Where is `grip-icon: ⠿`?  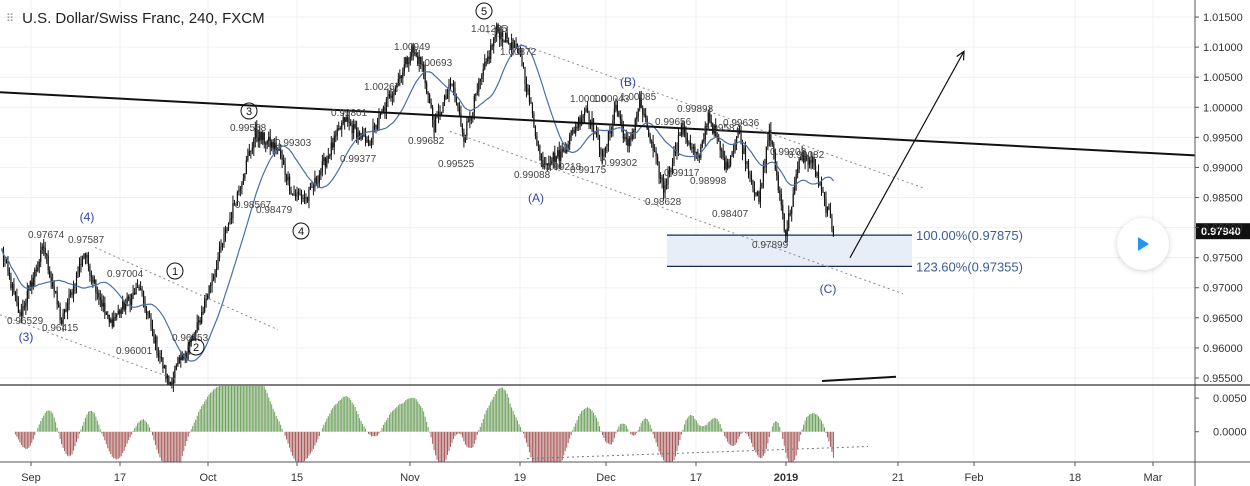 grip-icon: ⠿ is located at coordinates (10, 19).